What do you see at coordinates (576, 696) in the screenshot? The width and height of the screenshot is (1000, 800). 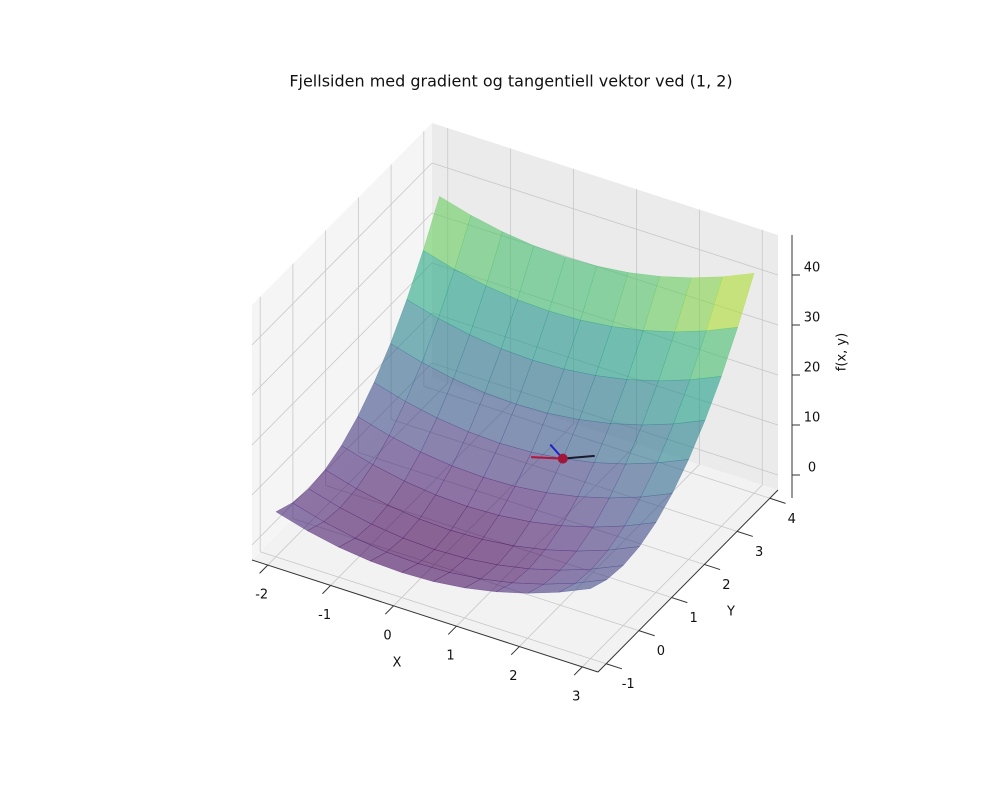 I see `x-tick-label: 3` at bounding box center [576, 696].